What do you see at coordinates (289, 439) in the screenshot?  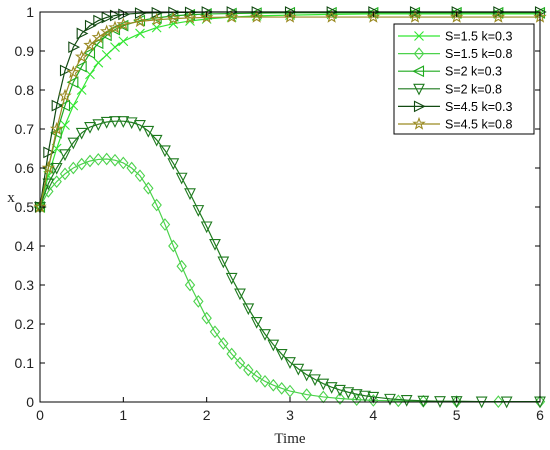 I see `x-axis-label: Time` at bounding box center [289, 439].